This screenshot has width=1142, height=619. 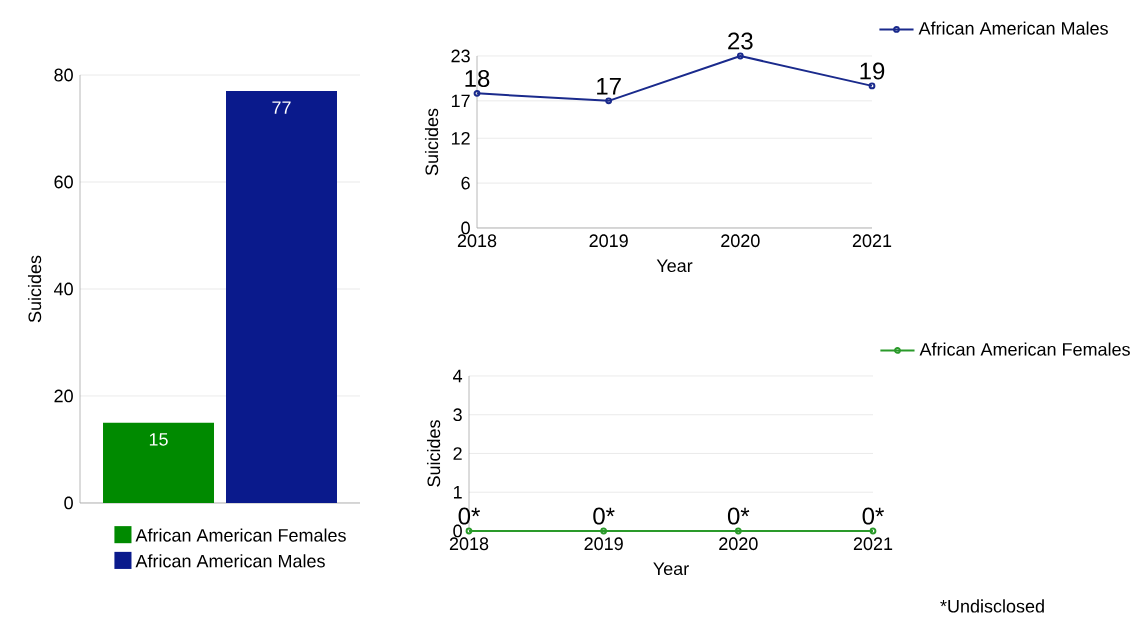 I want to click on y-tick-label: 4, so click(x=458, y=376).